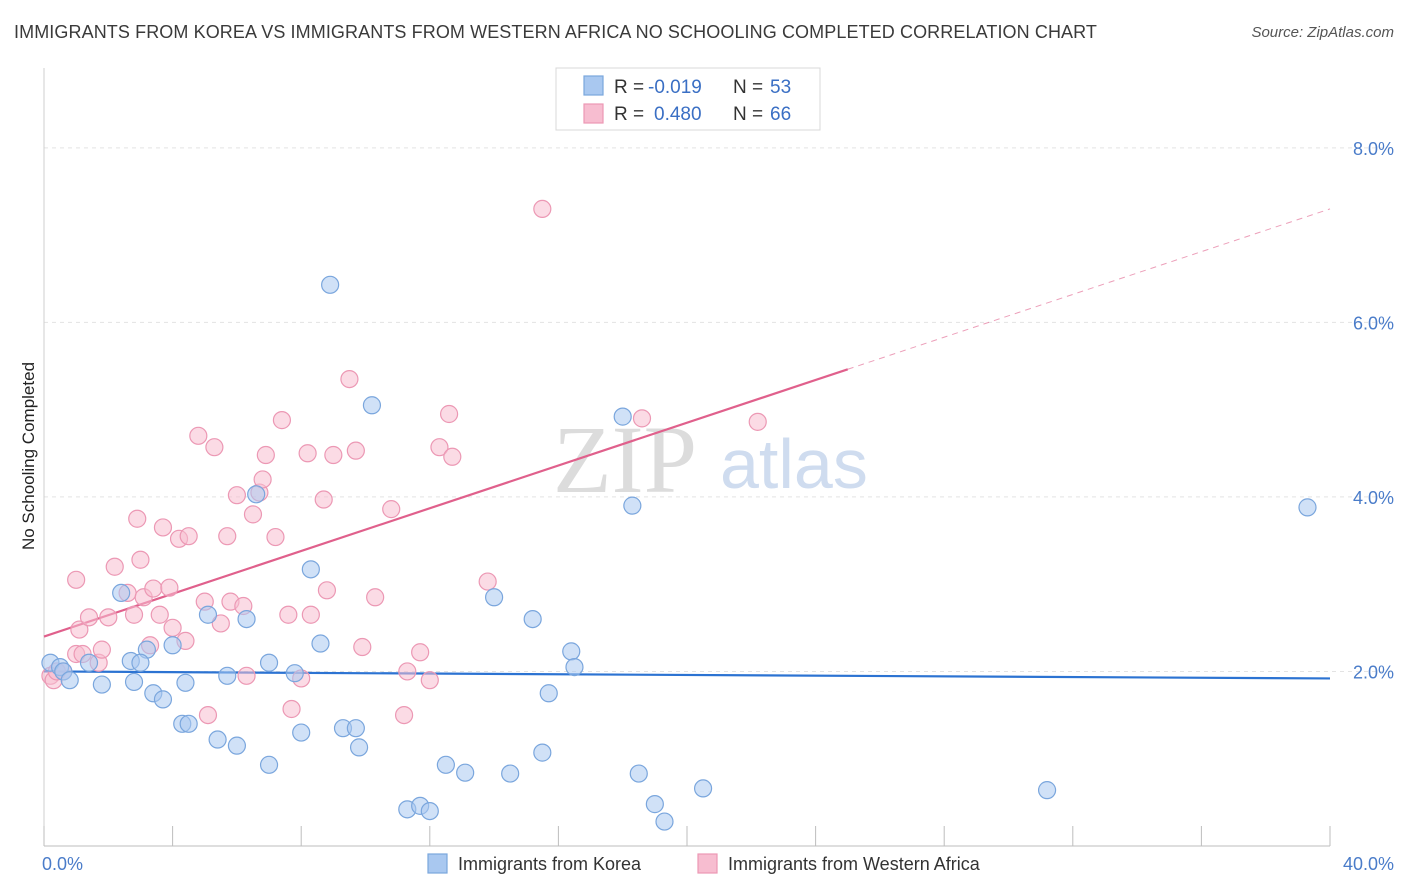 Image resolution: width=1406 pixels, height=892 pixels. What do you see at coordinates (62, 864) in the screenshot?
I see `x-tick-label-min: 0.0%` at bounding box center [62, 864].